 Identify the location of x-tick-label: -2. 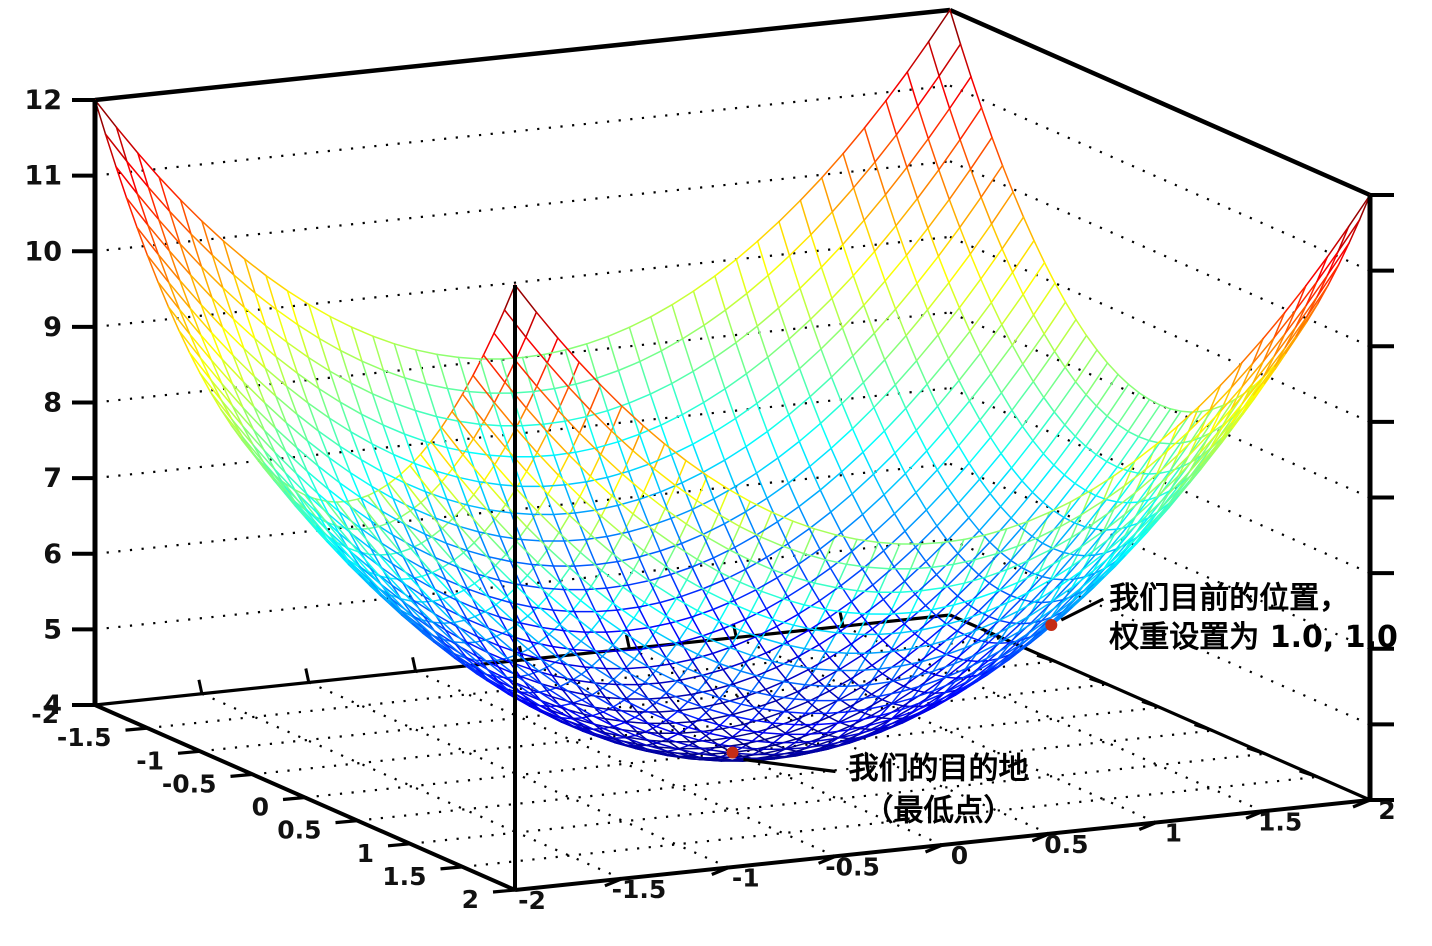
(532, 900).